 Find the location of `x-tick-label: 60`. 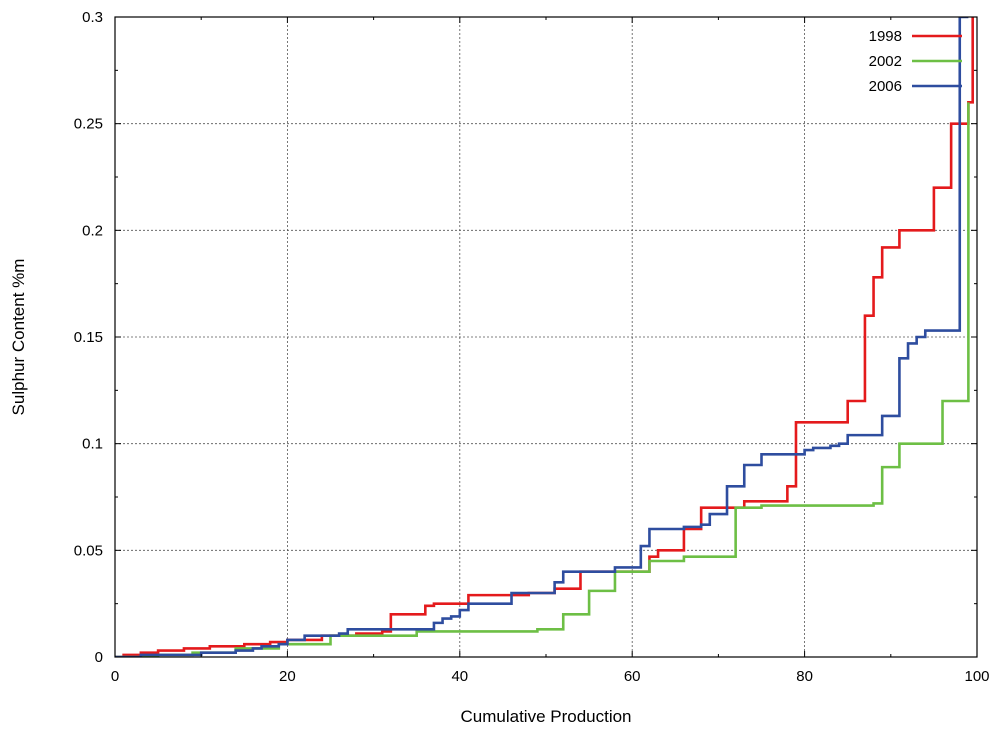

x-tick-label: 60 is located at coordinates (632, 676).